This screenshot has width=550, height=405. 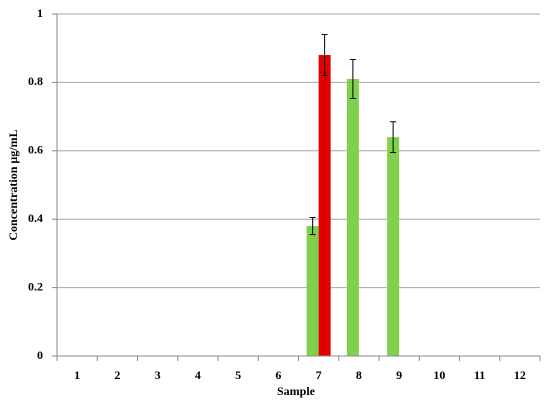 I want to click on y-tick-label: 0, so click(x=40, y=355).